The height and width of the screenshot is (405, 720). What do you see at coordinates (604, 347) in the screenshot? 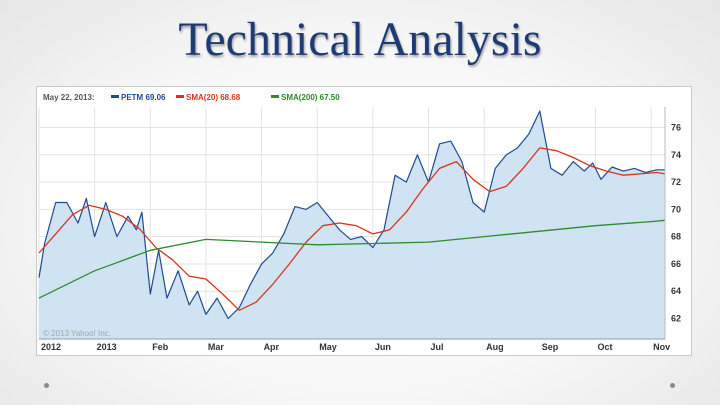
I see `x-tick-label: Oct` at bounding box center [604, 347].